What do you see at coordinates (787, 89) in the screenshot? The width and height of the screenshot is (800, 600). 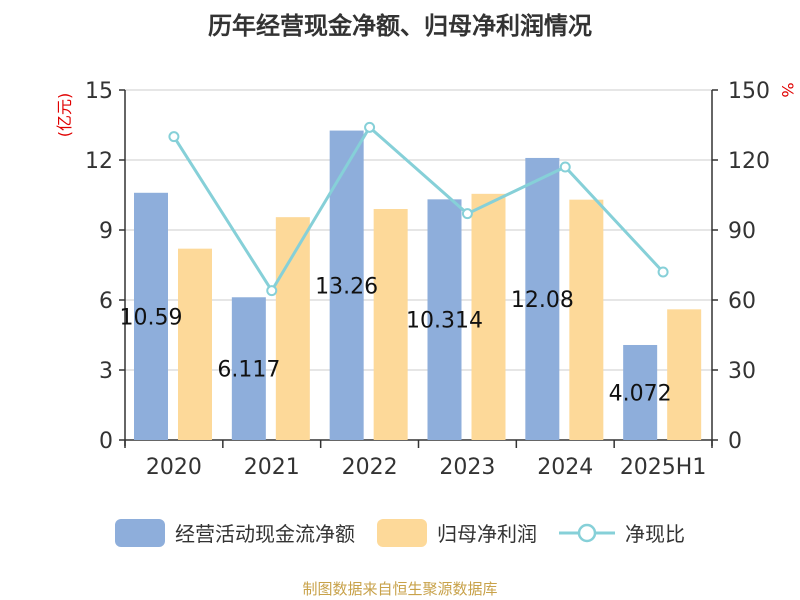 I see `y-right-axis-label: %` at bounding box center [787, 89].